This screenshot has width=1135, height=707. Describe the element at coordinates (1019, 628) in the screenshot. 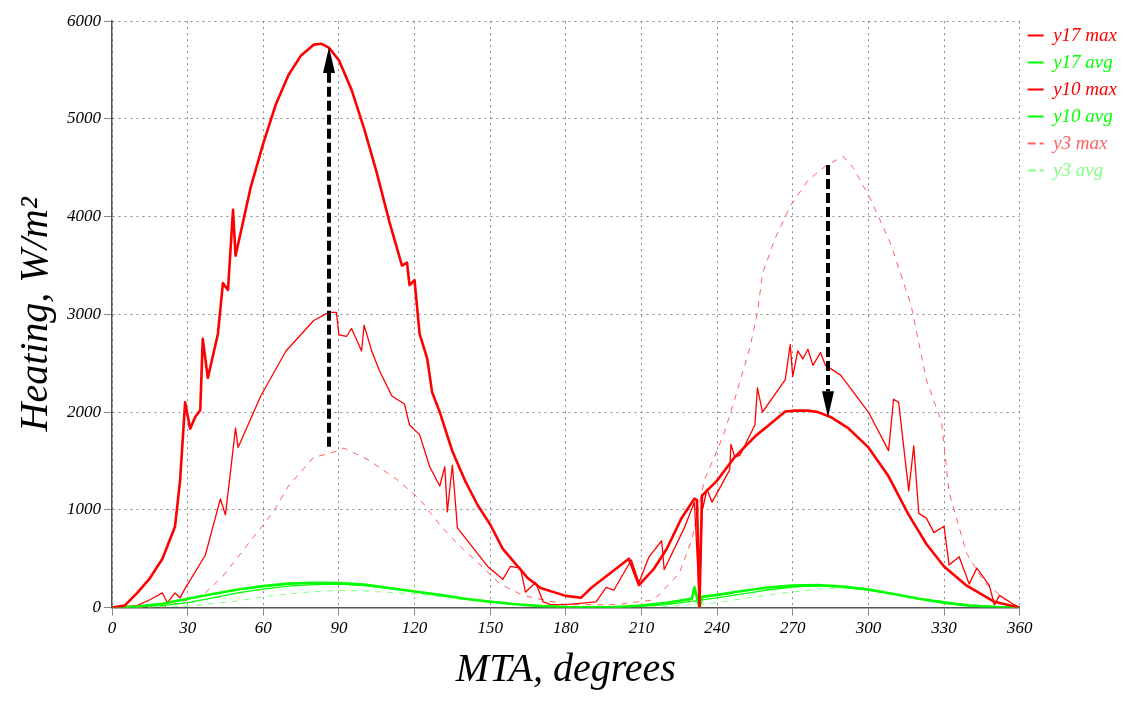

I see `x-tick-label: 360` at that location.